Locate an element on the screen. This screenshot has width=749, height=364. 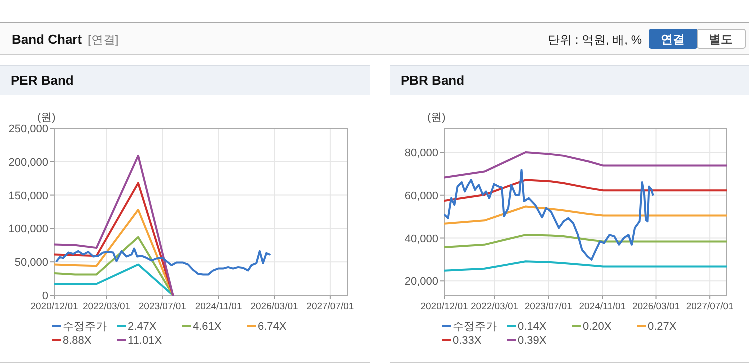
y-tick-label: 40,000 is located at coordinates (421, 239).